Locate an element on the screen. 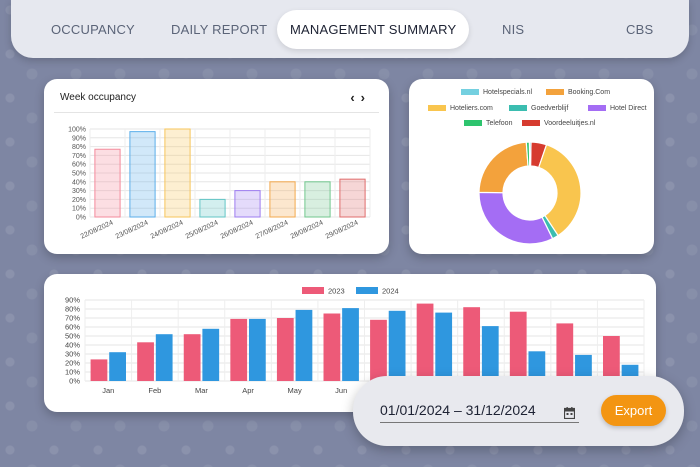 This screenshot has width=700, height=467. booking-sources-doughnut-chart is located at coordinates (530, 193).